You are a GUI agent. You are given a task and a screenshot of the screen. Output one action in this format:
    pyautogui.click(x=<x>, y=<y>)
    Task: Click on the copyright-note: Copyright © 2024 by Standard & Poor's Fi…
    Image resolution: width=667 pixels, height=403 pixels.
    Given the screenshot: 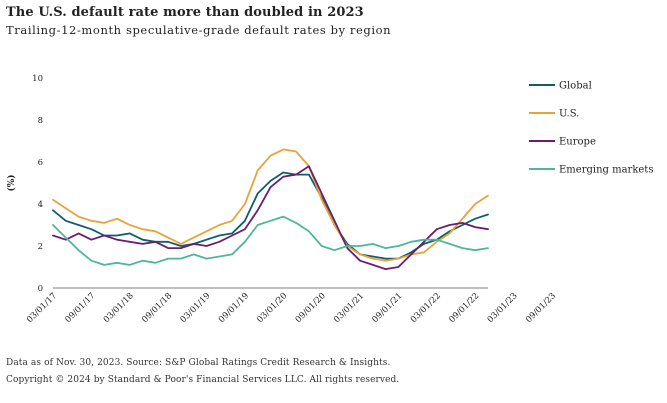 What is the action you would take?
    pyautogui.click(x=203, y=380)
    